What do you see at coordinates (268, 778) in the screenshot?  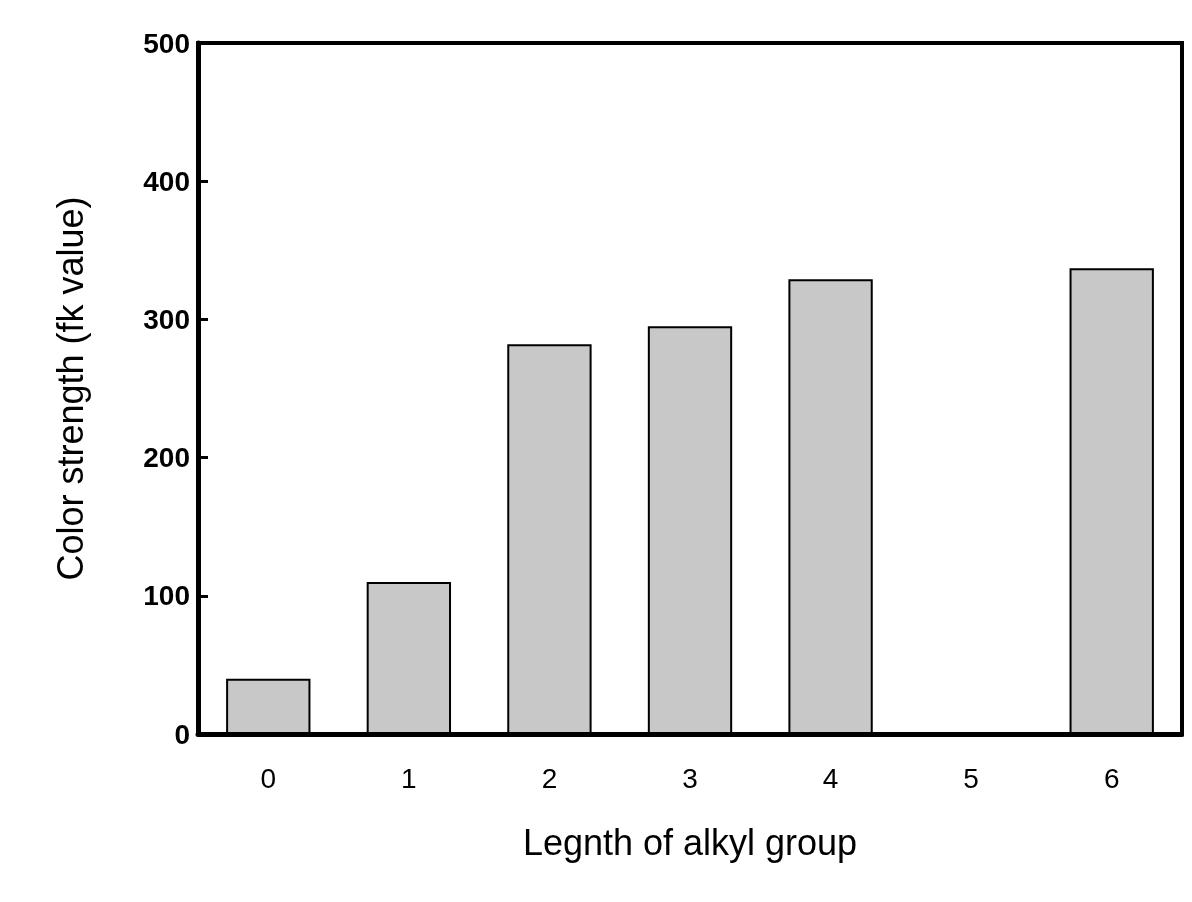 I see `x-tick-label: 0` at bounding box center [268, 778].